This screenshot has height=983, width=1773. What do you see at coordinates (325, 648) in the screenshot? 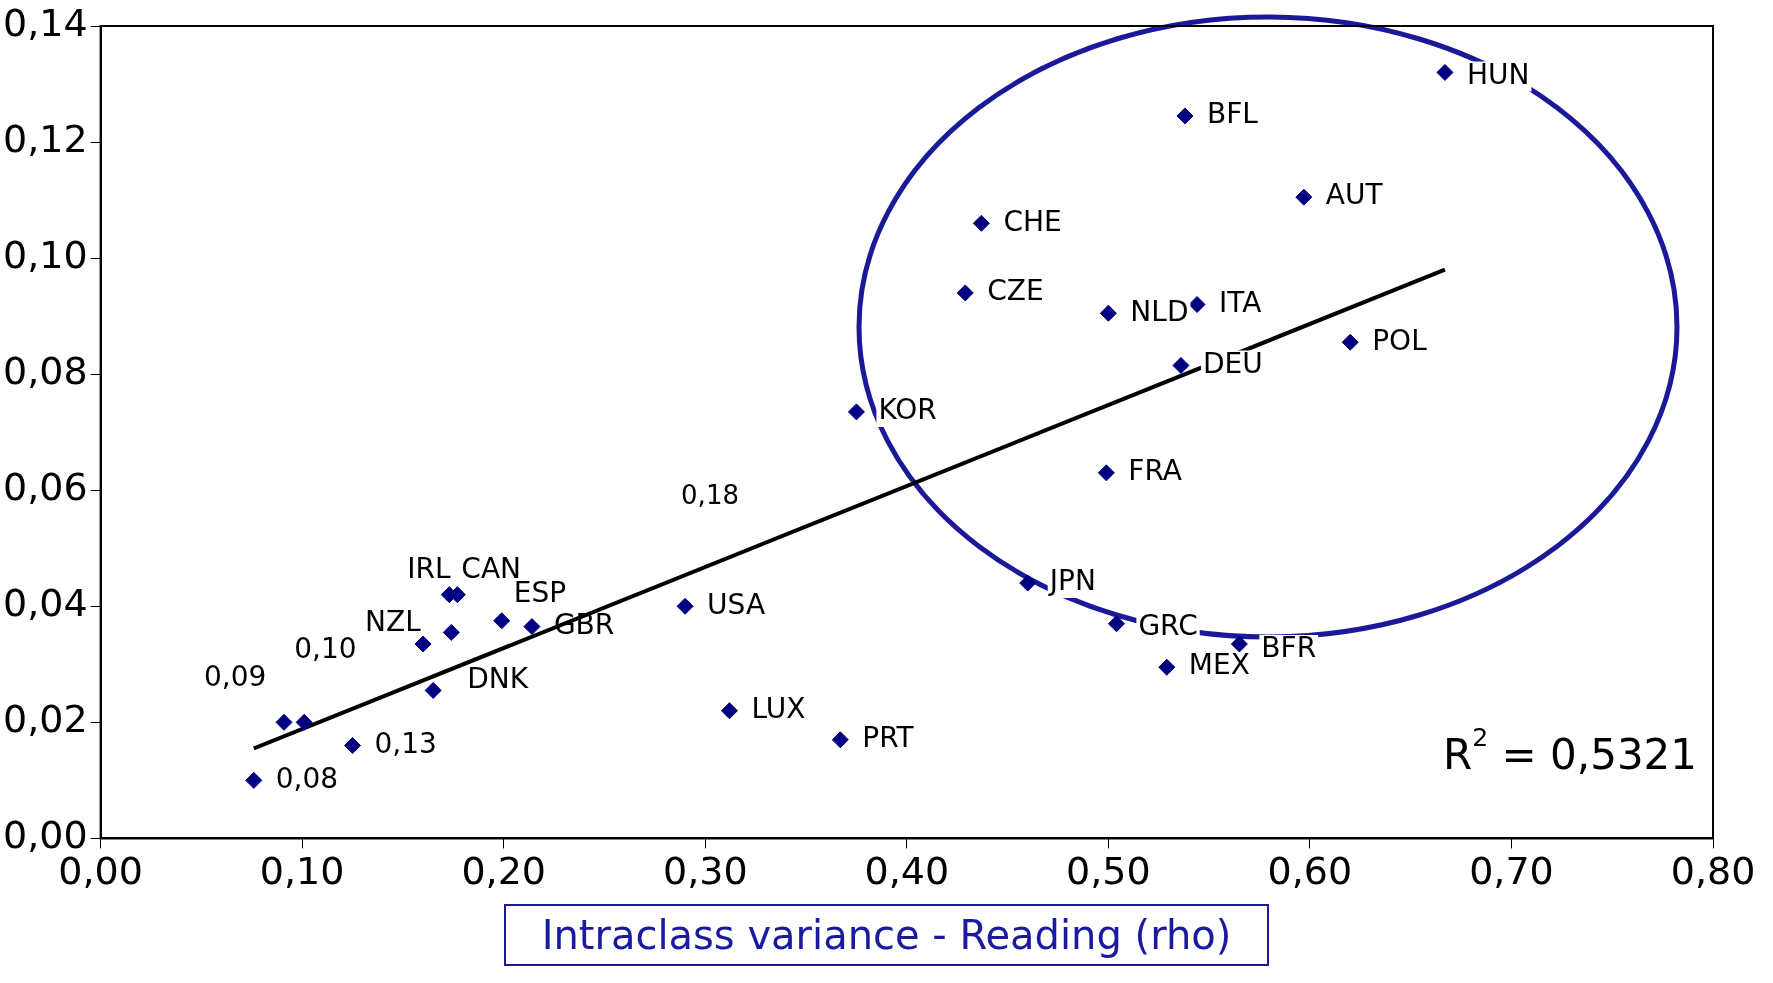
I see `annotation: 0,10` at bounding box center [325, 648].